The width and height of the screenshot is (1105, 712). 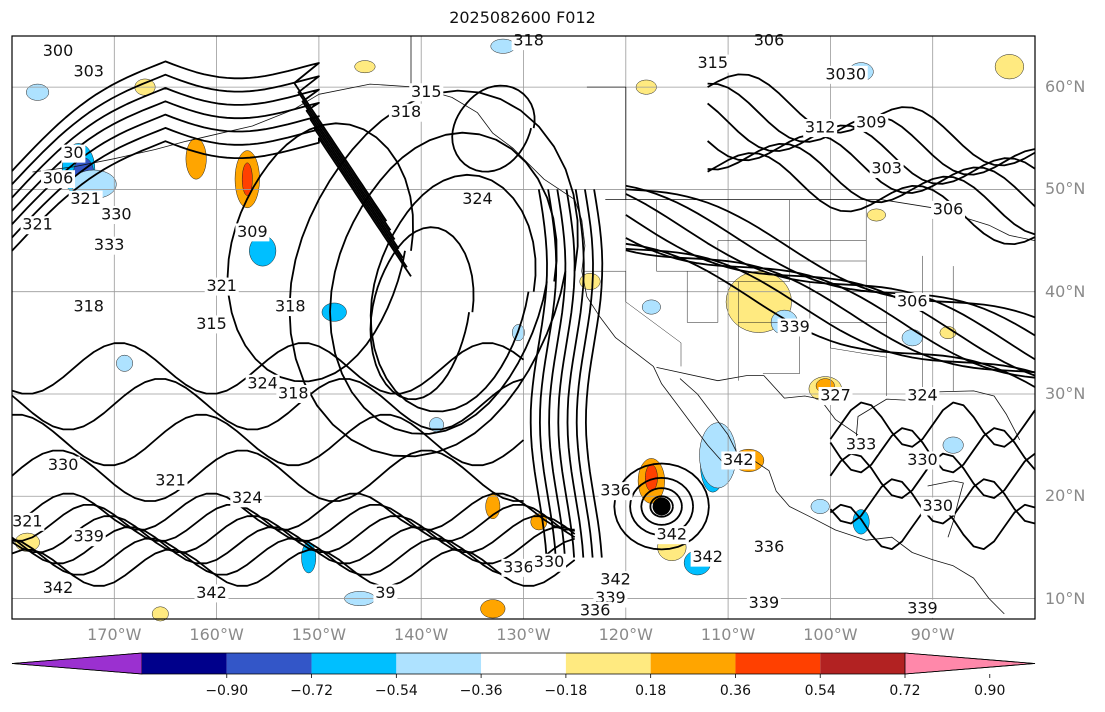 I want to click on contour-label: 30, so click(x=73, y=152).